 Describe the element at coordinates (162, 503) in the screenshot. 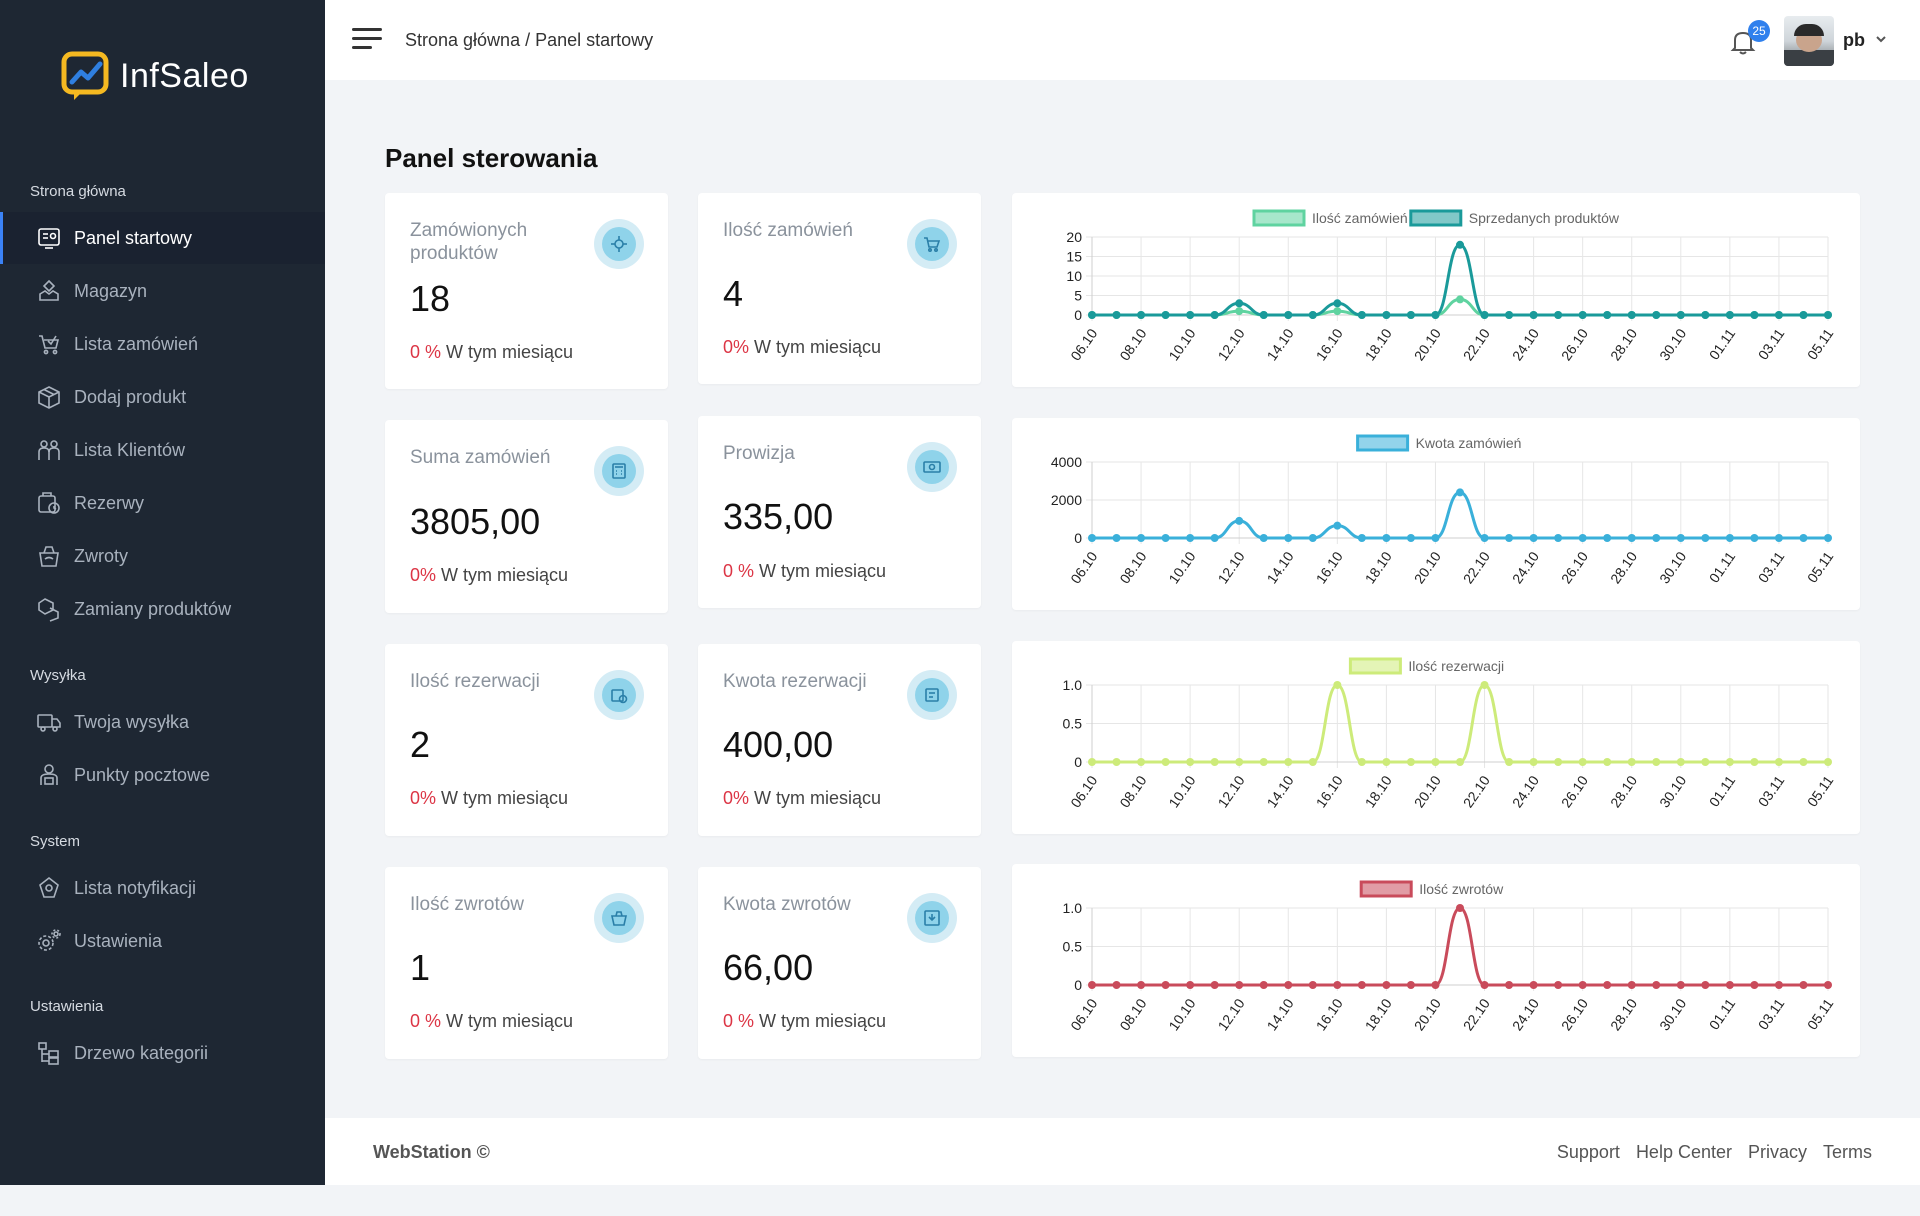

I see `sidebar-item-rezerwy: Rezerwy` at that location.